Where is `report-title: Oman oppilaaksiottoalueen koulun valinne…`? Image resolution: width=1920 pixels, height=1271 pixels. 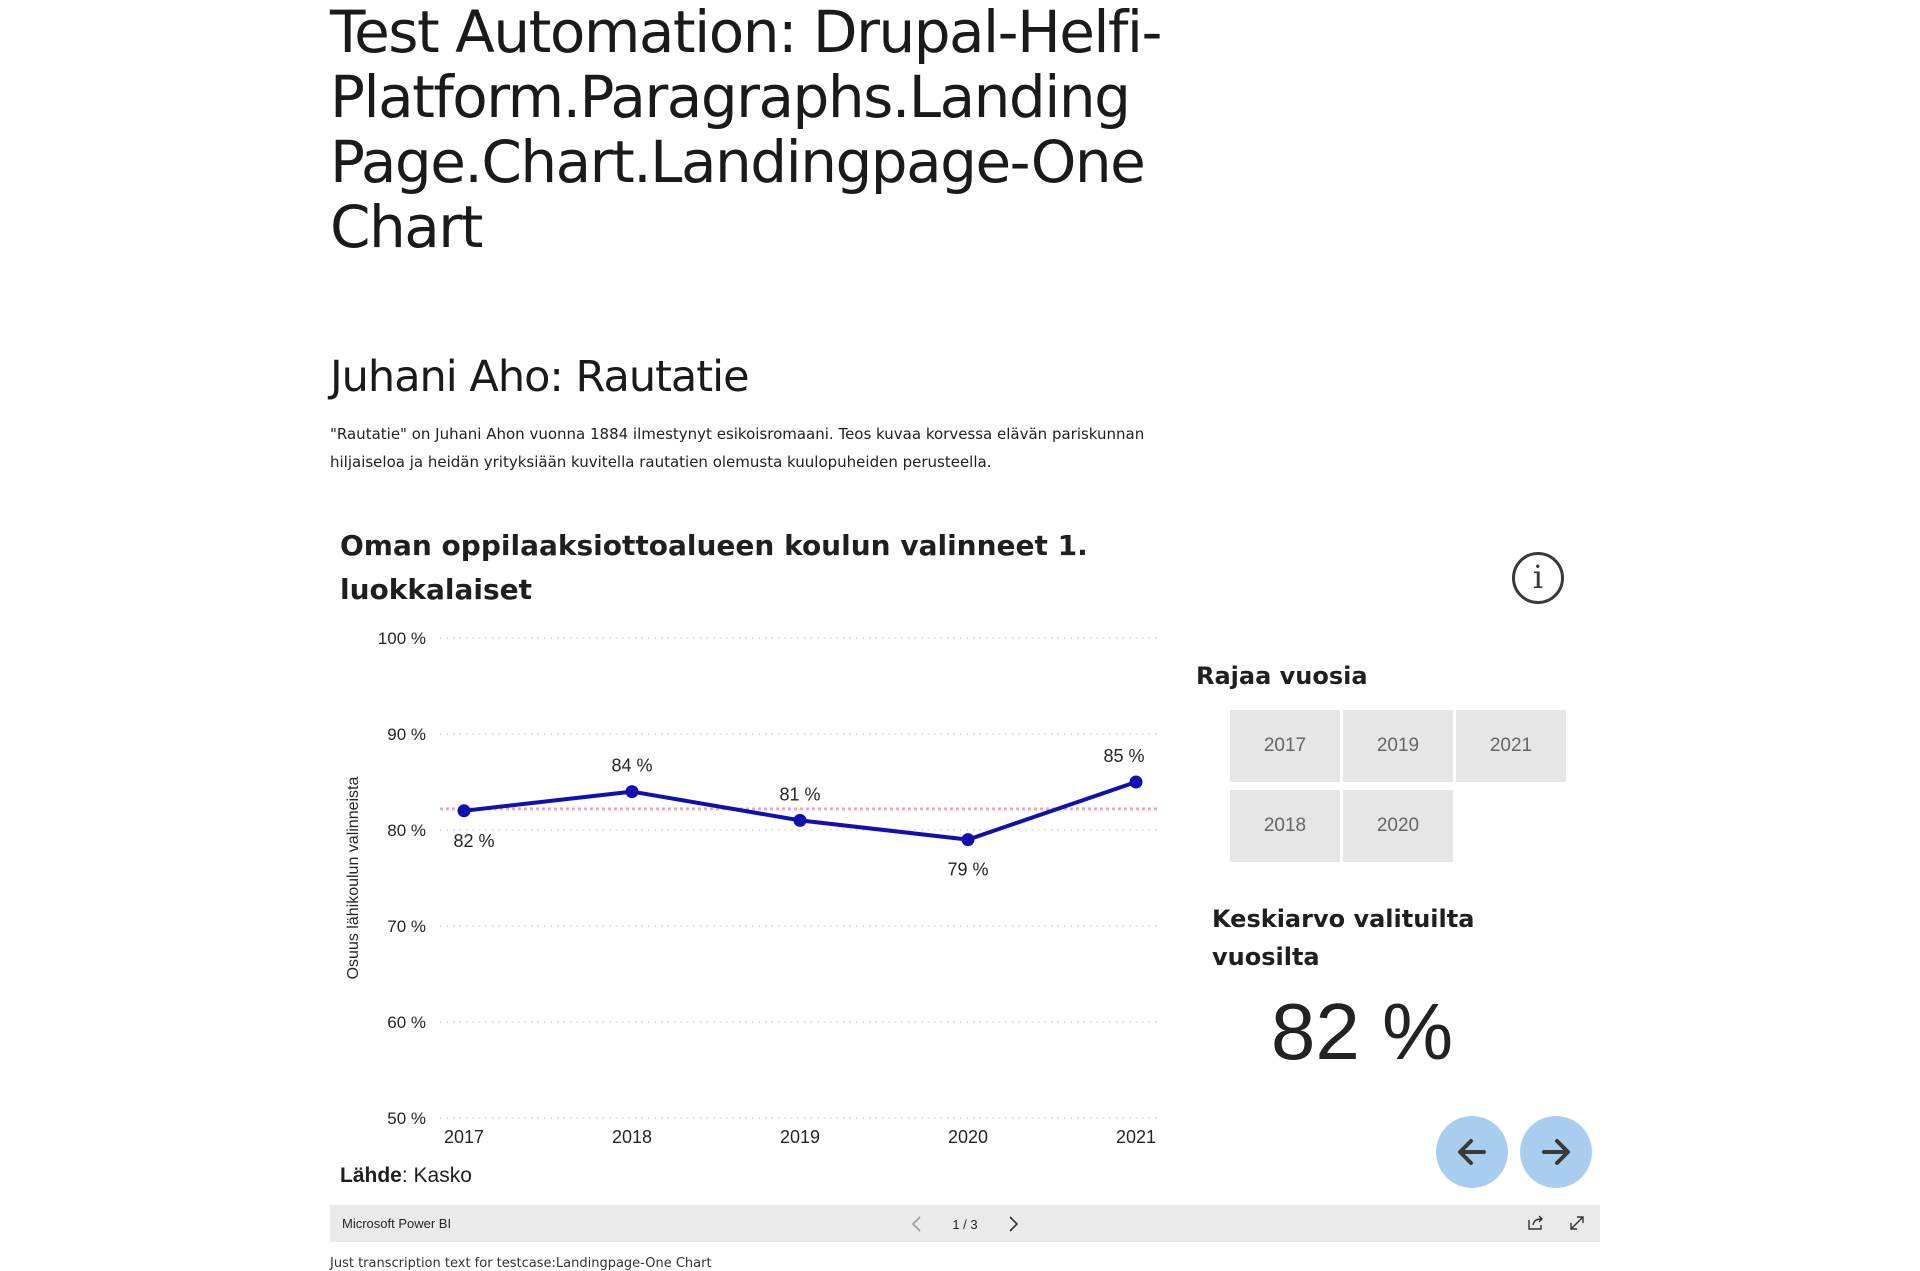
report-title: Oman oppilaaksiottoalueen koulun valinne… is located at coordinates (714, 567).